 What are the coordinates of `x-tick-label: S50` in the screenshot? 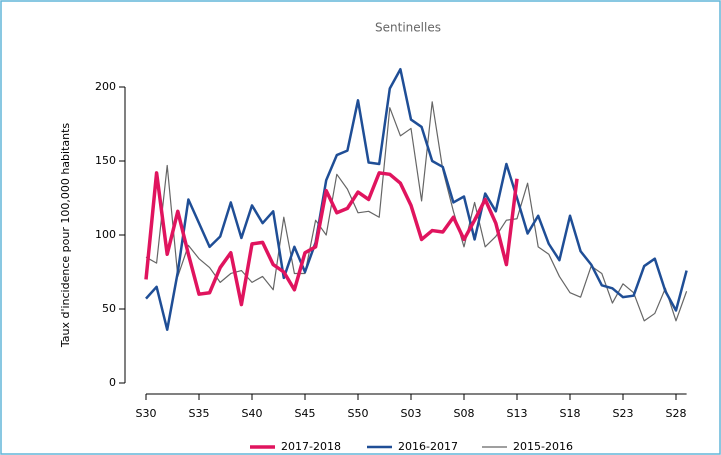 It's located at (358, 413).